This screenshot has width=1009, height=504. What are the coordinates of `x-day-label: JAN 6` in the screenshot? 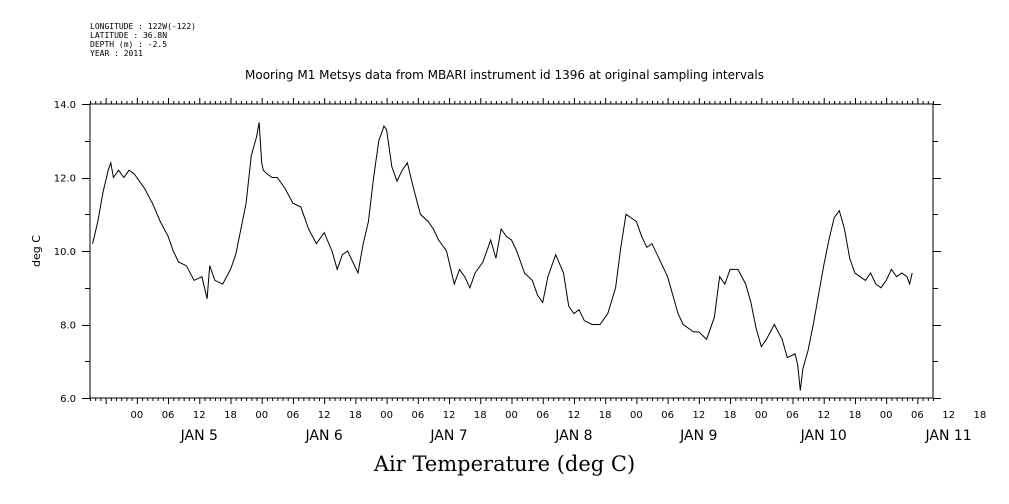 It's located at (324, 436).